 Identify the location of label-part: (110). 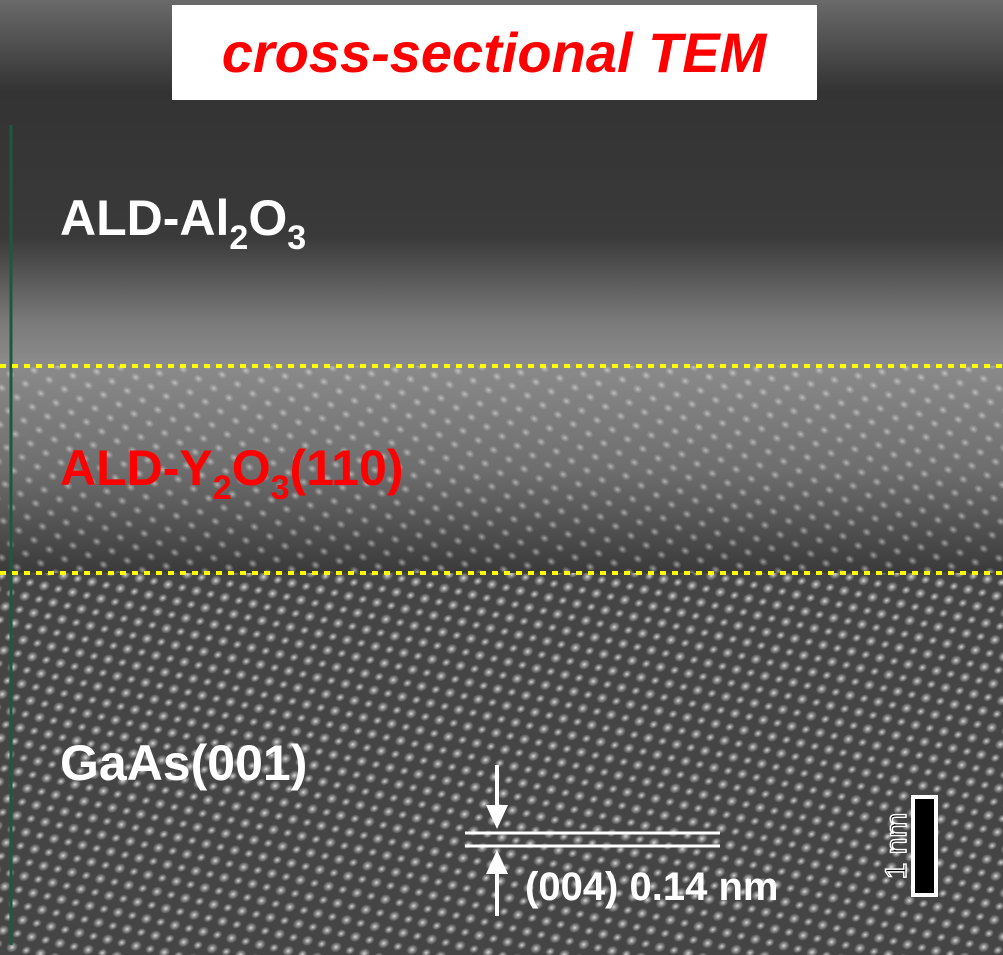
(347, 468).